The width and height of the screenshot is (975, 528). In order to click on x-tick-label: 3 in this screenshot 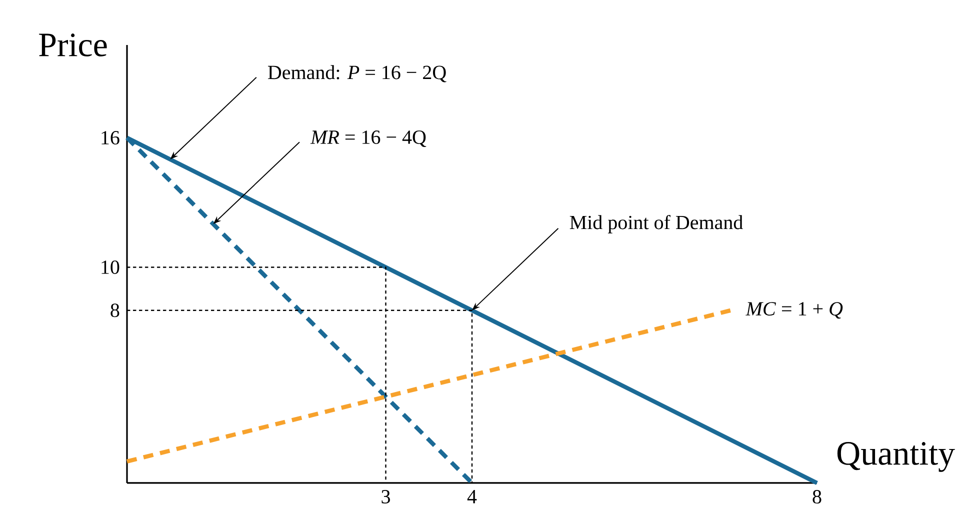, I will do `click(386, 497)`.